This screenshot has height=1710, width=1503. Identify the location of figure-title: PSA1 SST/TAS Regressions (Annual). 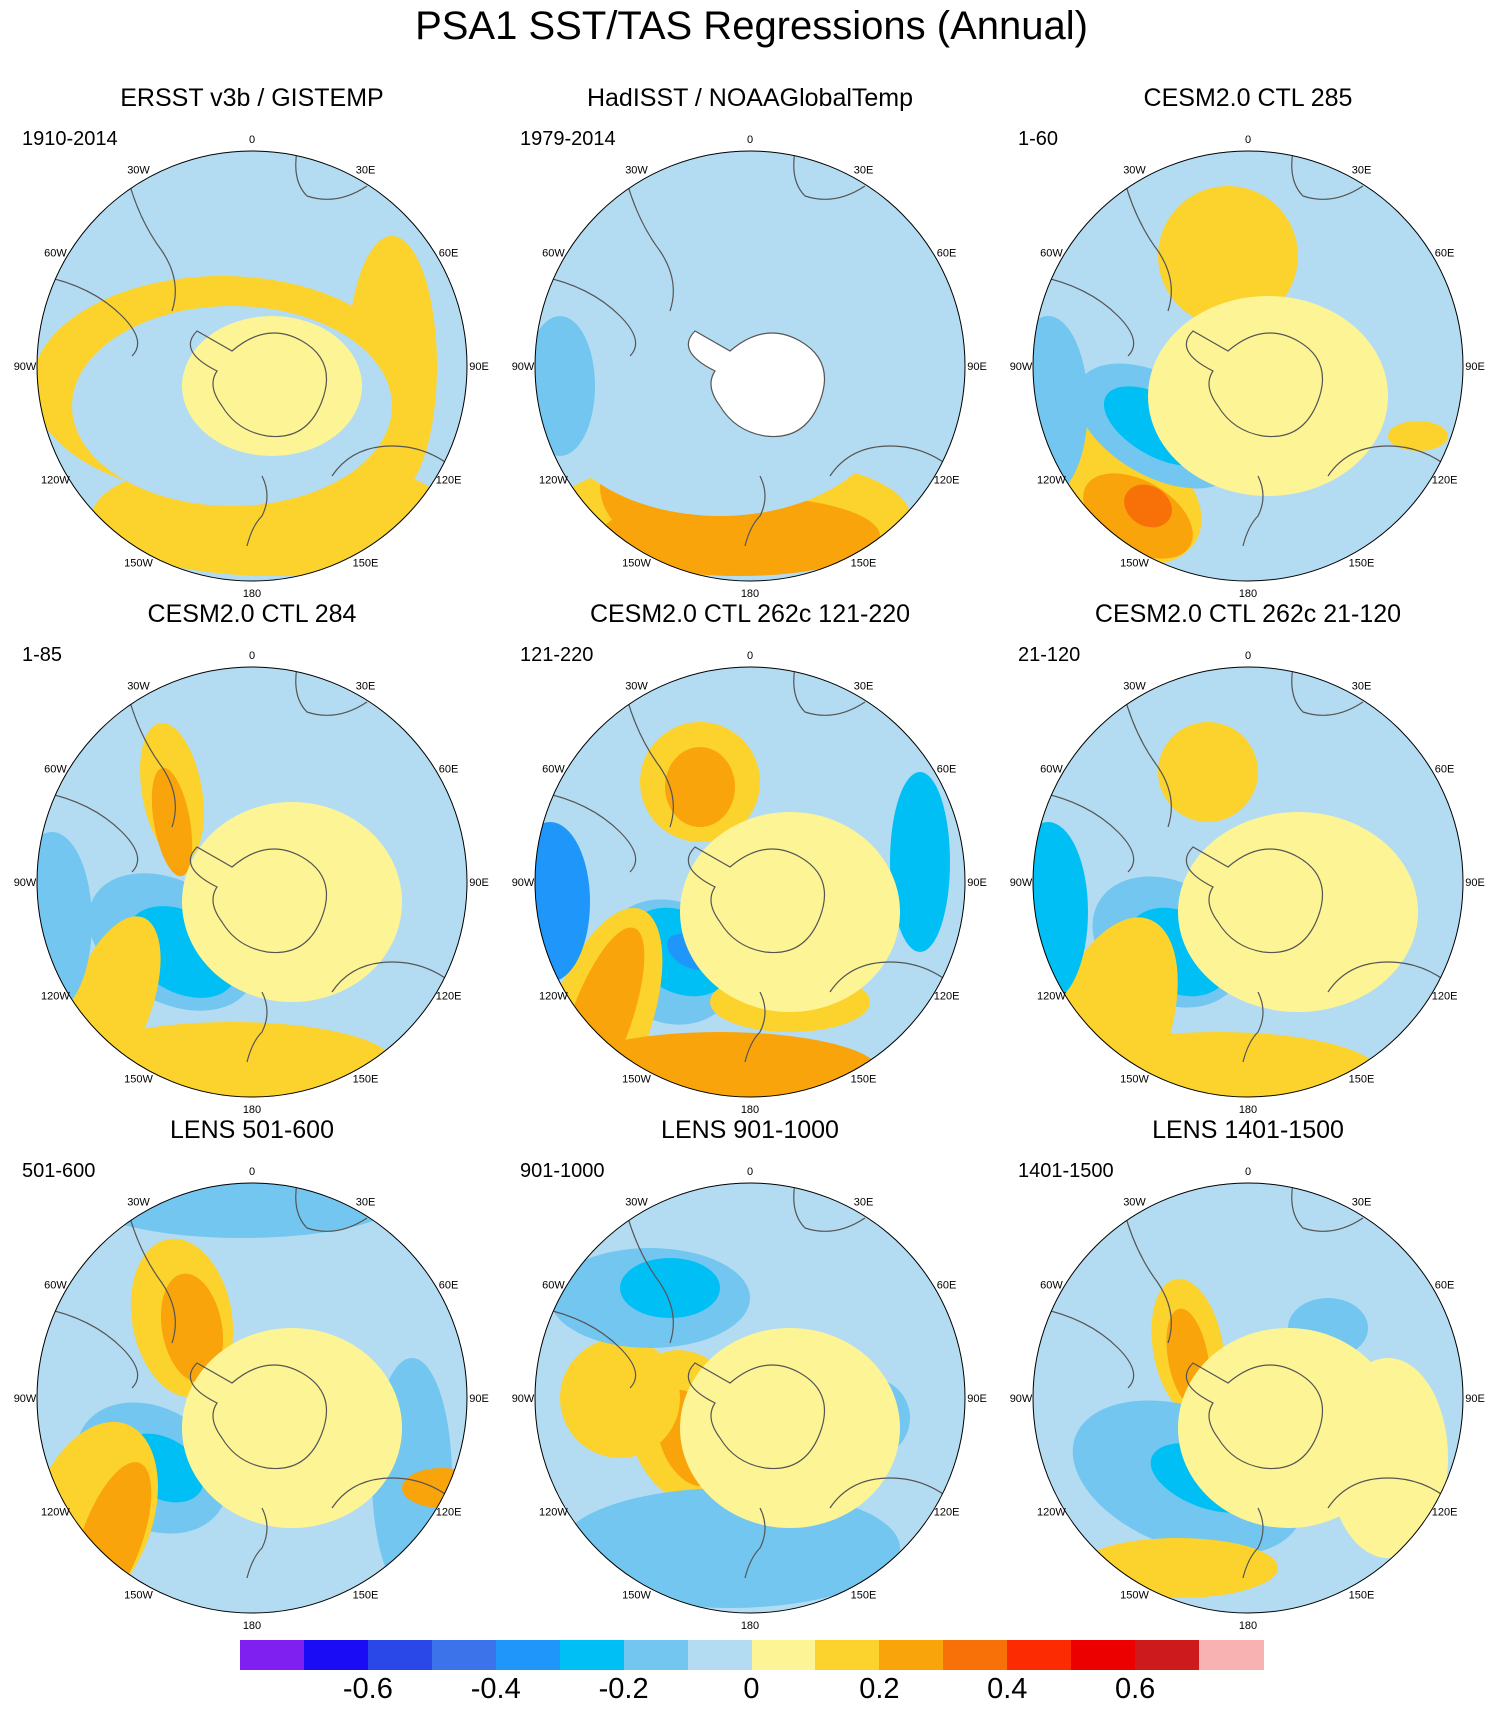
(751, 26).